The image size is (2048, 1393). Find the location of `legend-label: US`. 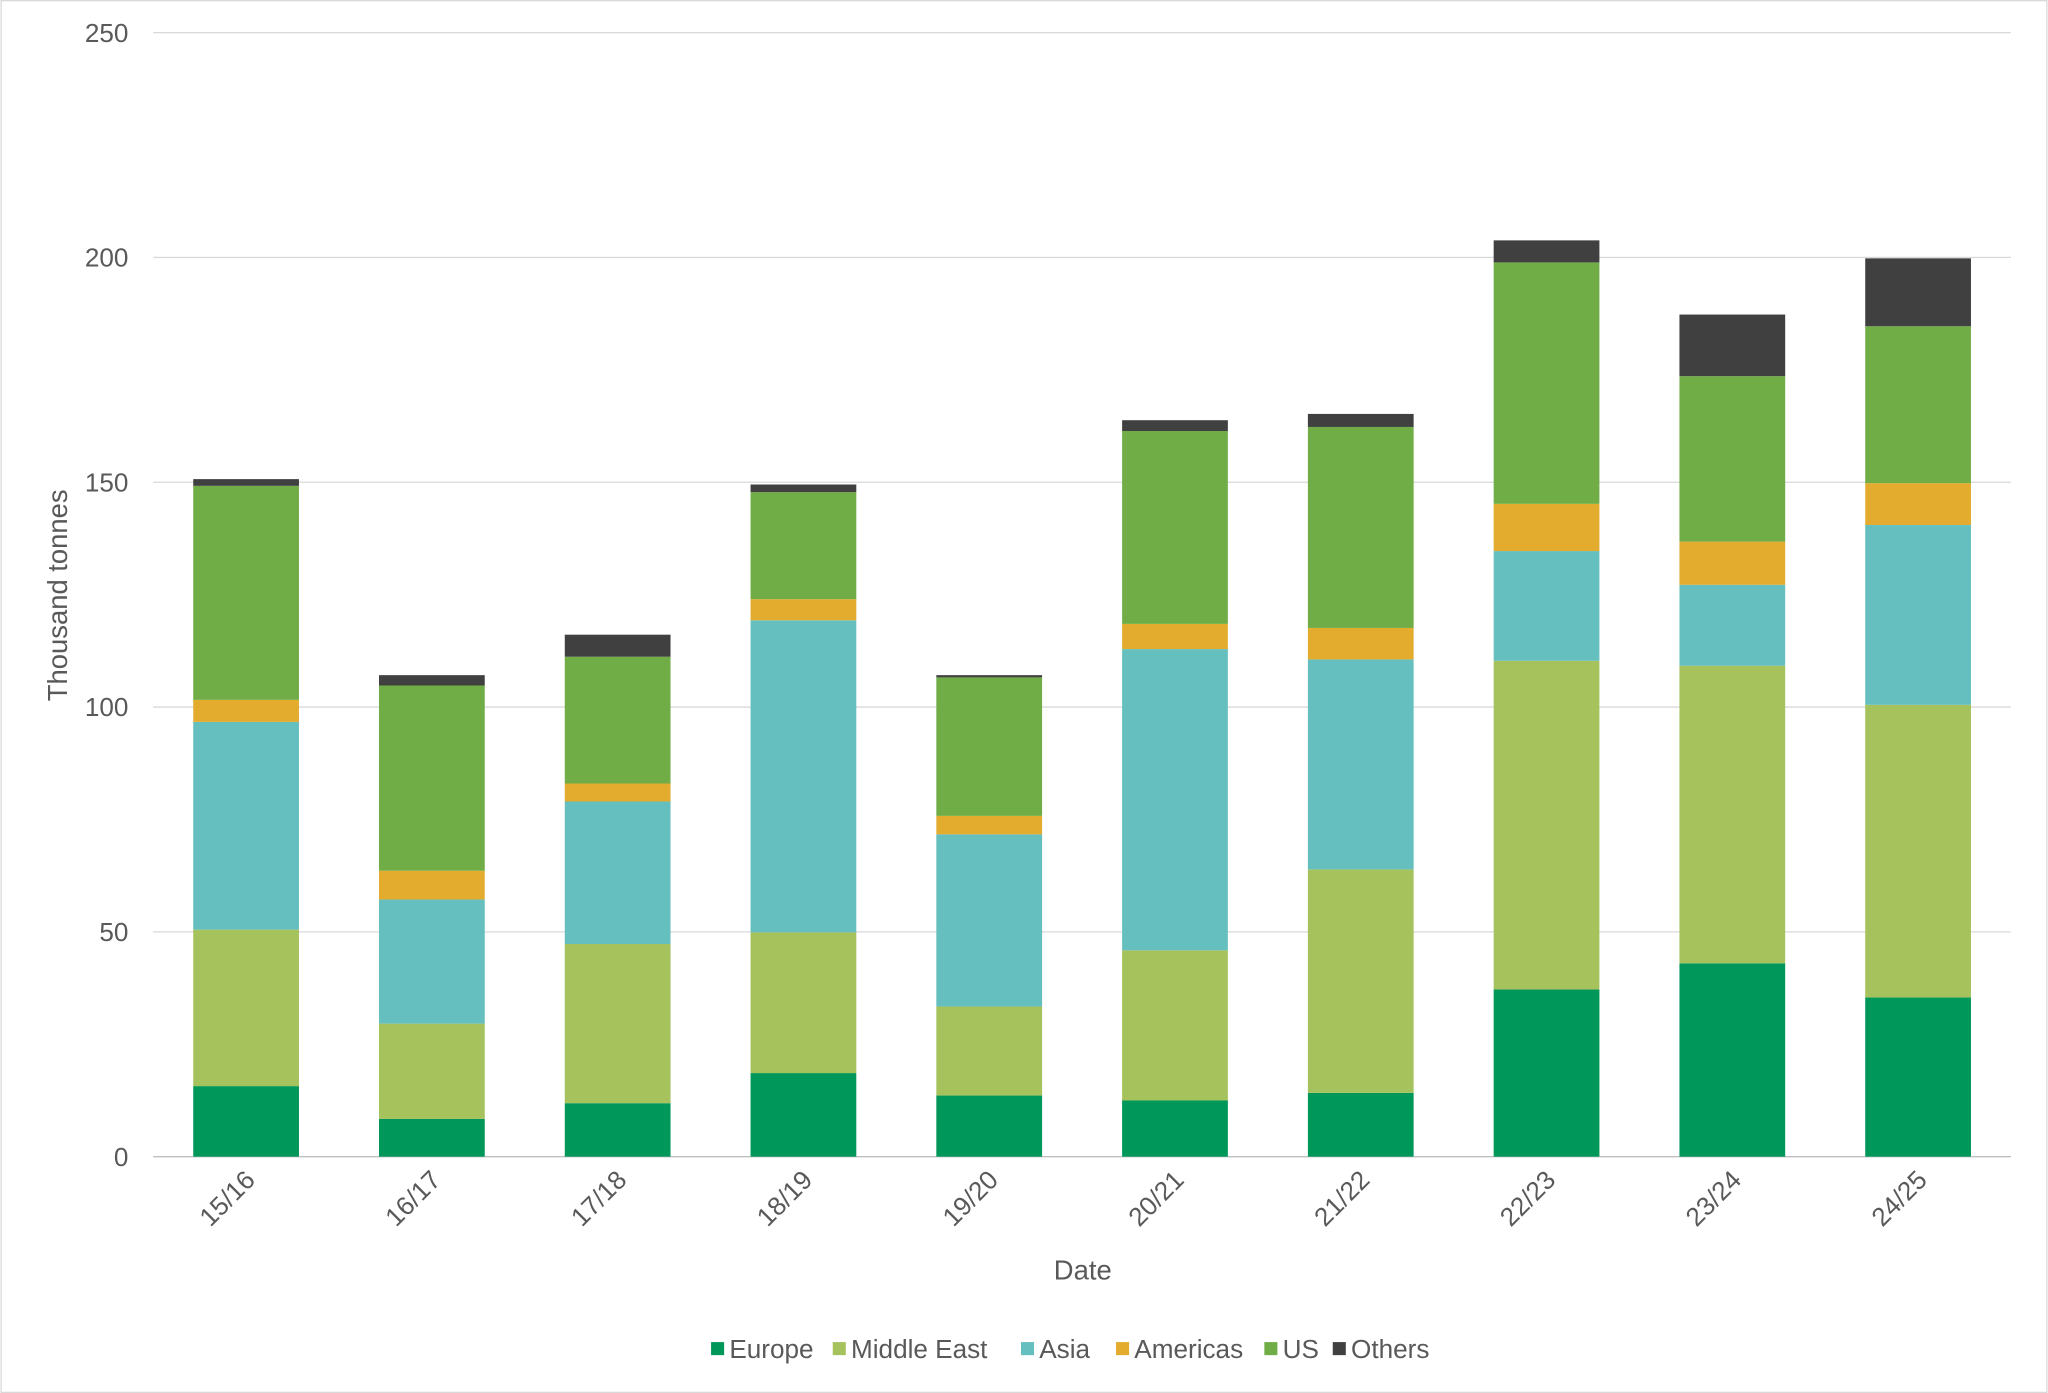

legend-label: US is located at coordinates (1301, 1349).